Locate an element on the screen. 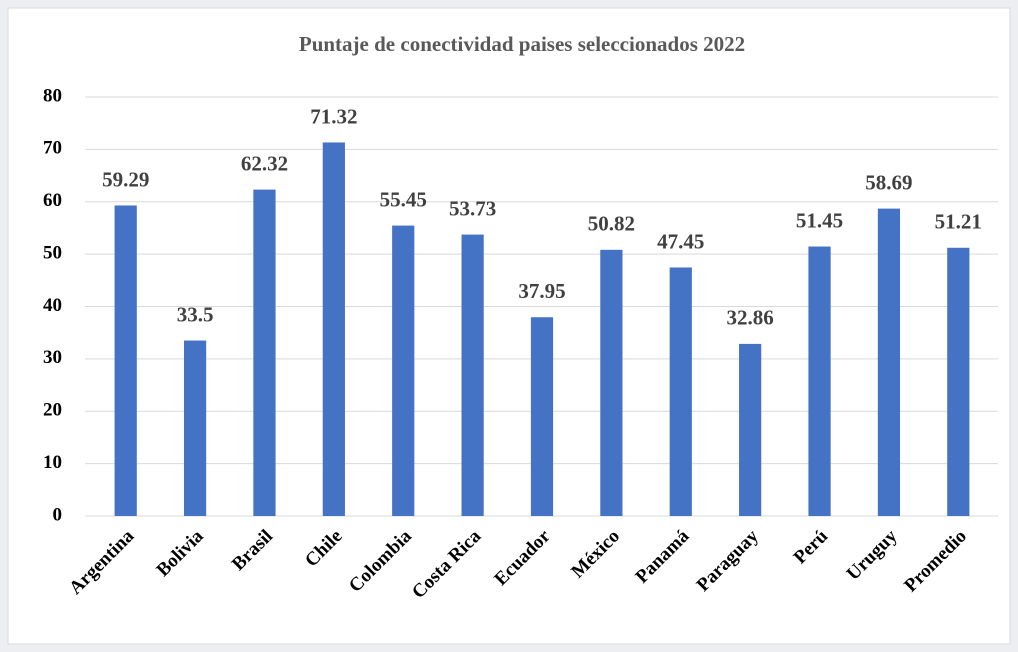  data-label: 32.86 is located at coordinates (750, 318).